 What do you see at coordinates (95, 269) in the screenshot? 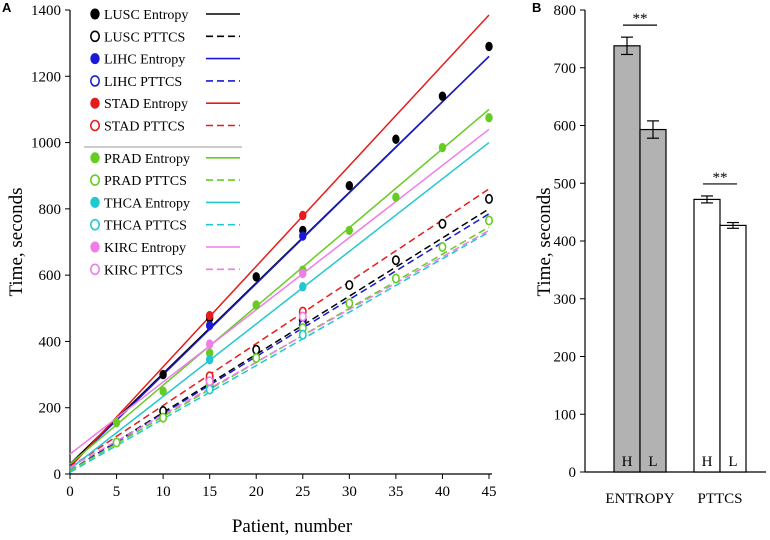
I see `kirc-pttcs-legend-marker` at bounding box center [95, 269].